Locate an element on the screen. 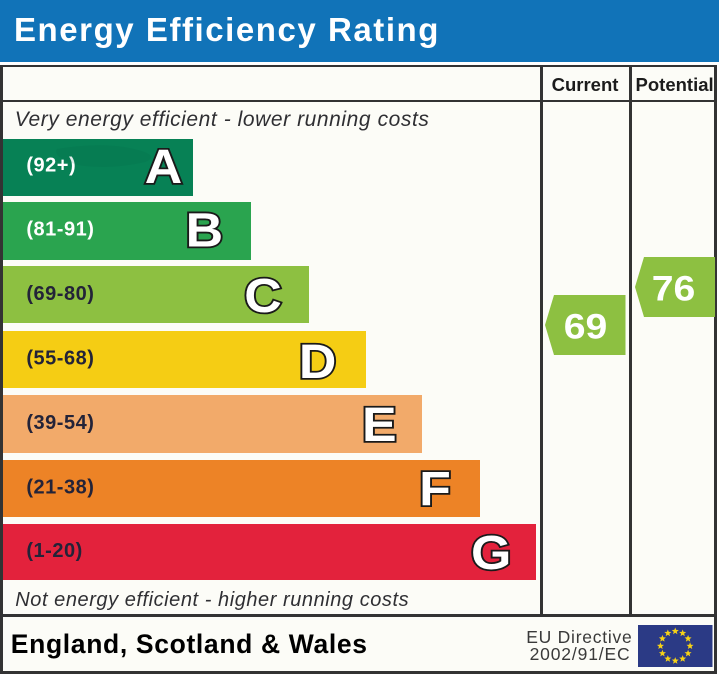 The image size is (719, 675). svg-text: (55-68) is located at coordinates (60, 359).